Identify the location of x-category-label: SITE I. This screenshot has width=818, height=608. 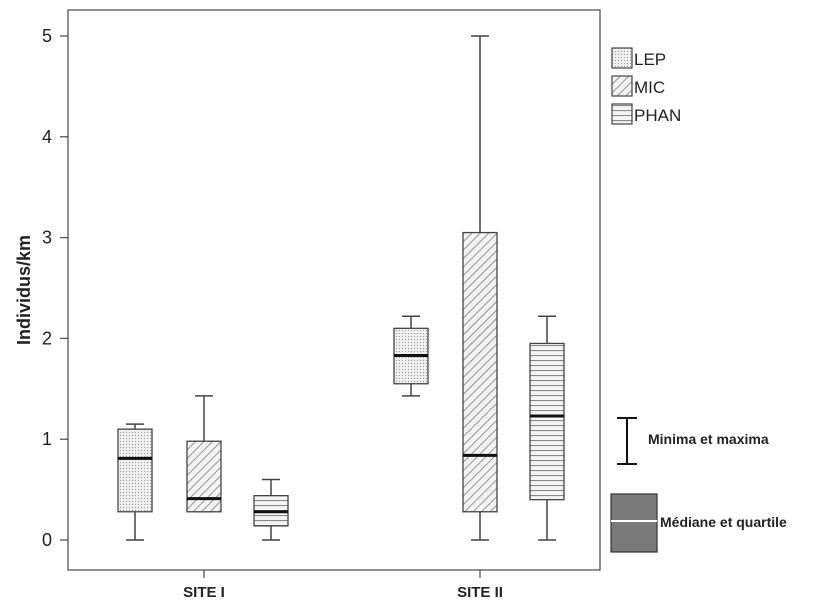
(204, 592).